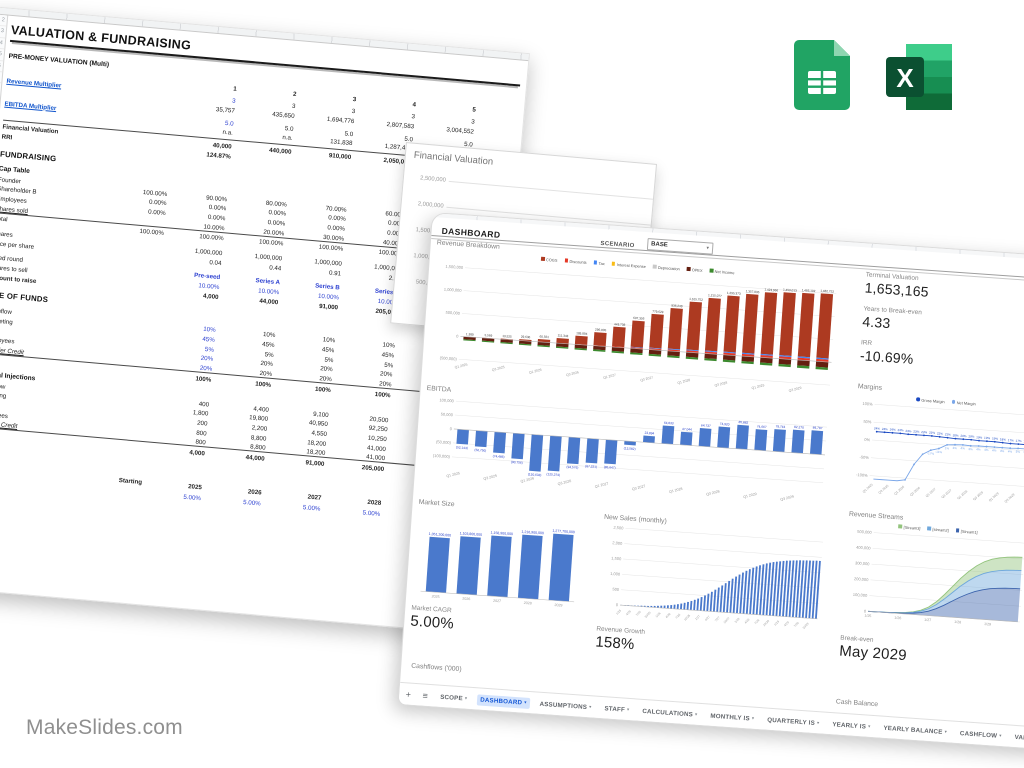  What do you see at coordinates (897, 618) in the screenshot?
I see `svg-text: 1/26` at bounding box center [897, 618].